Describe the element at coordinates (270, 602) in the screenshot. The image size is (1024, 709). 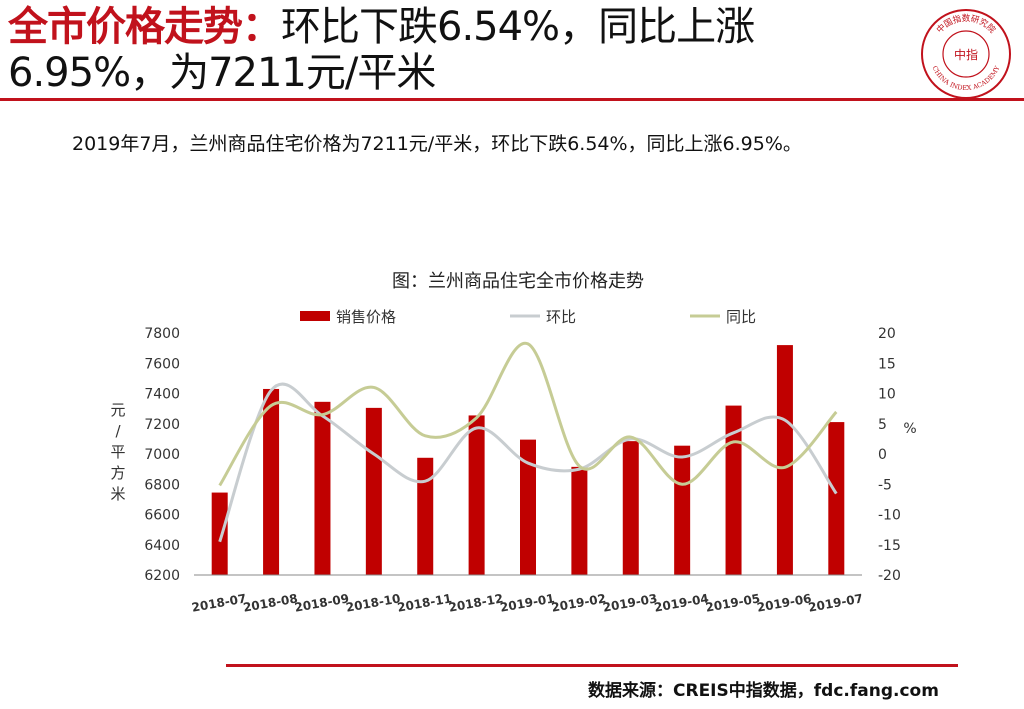
I see `x-tick-label: 2018-08` at that location.